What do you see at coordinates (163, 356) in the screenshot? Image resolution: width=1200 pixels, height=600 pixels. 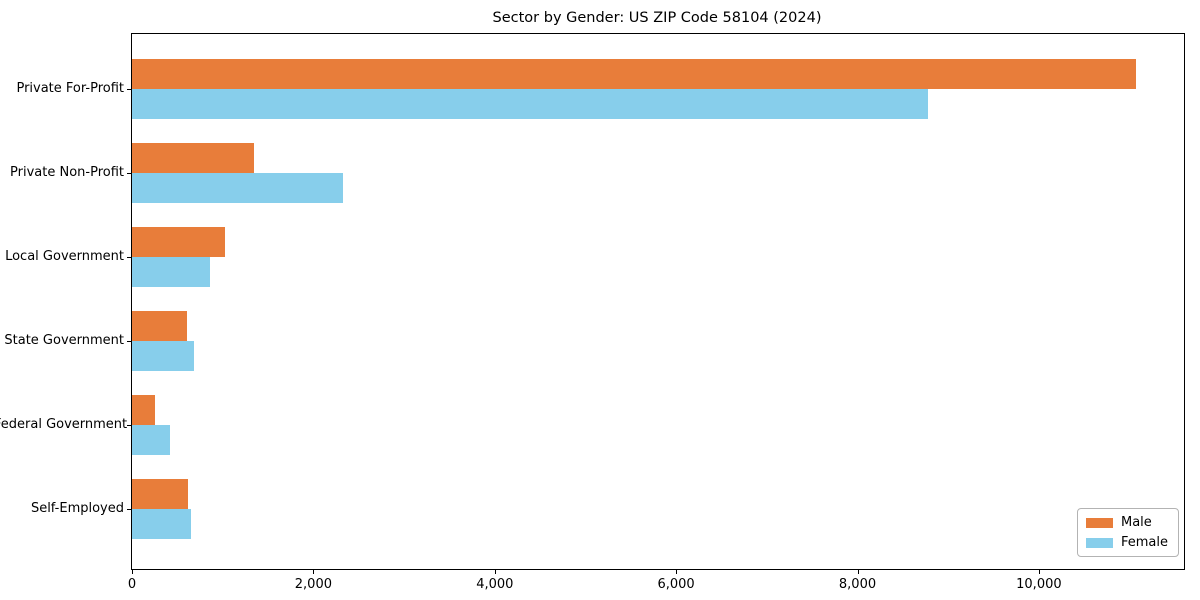 I see `bar-female-state-government` at bounding box center [163, 356].